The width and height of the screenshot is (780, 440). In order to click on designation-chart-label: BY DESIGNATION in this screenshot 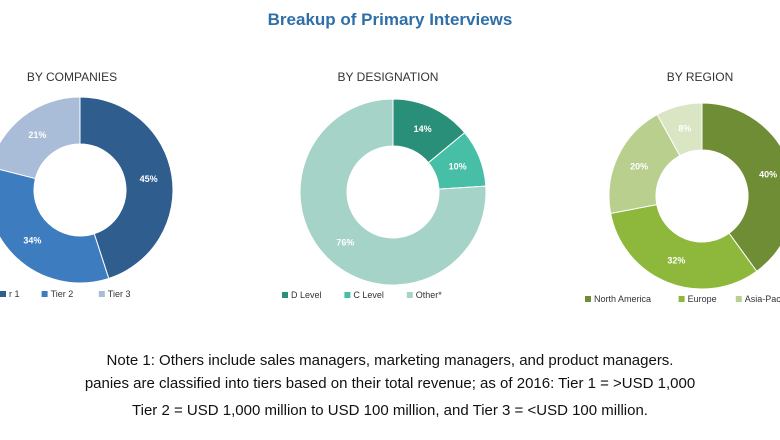, I will do `click(388, 77)`.